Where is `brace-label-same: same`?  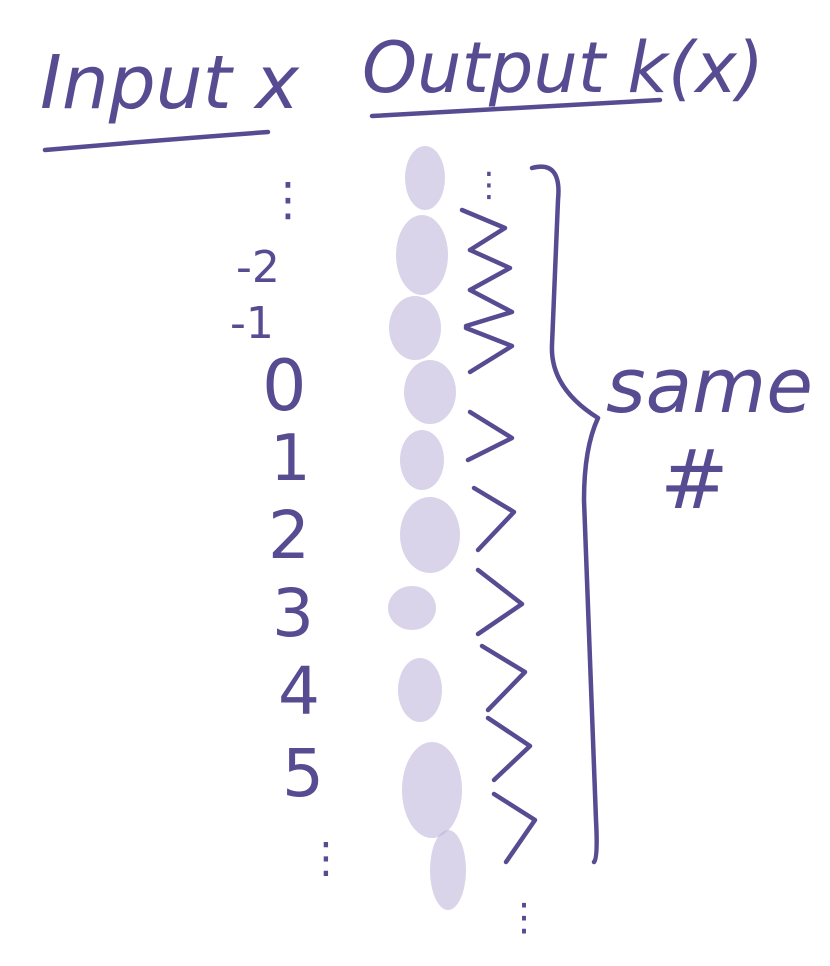 brace-label-same: same is located at coordinates (709, 385).